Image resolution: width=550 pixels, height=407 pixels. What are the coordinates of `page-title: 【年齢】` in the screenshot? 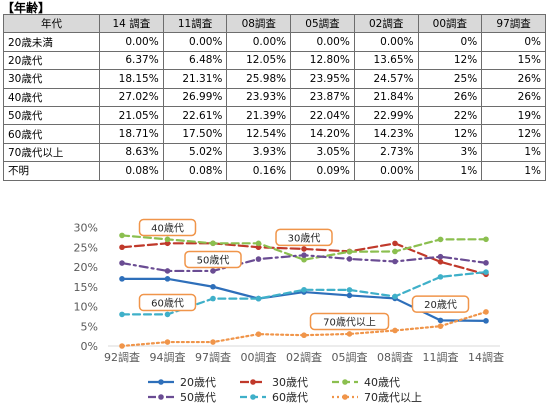 It's located at (26, 8).